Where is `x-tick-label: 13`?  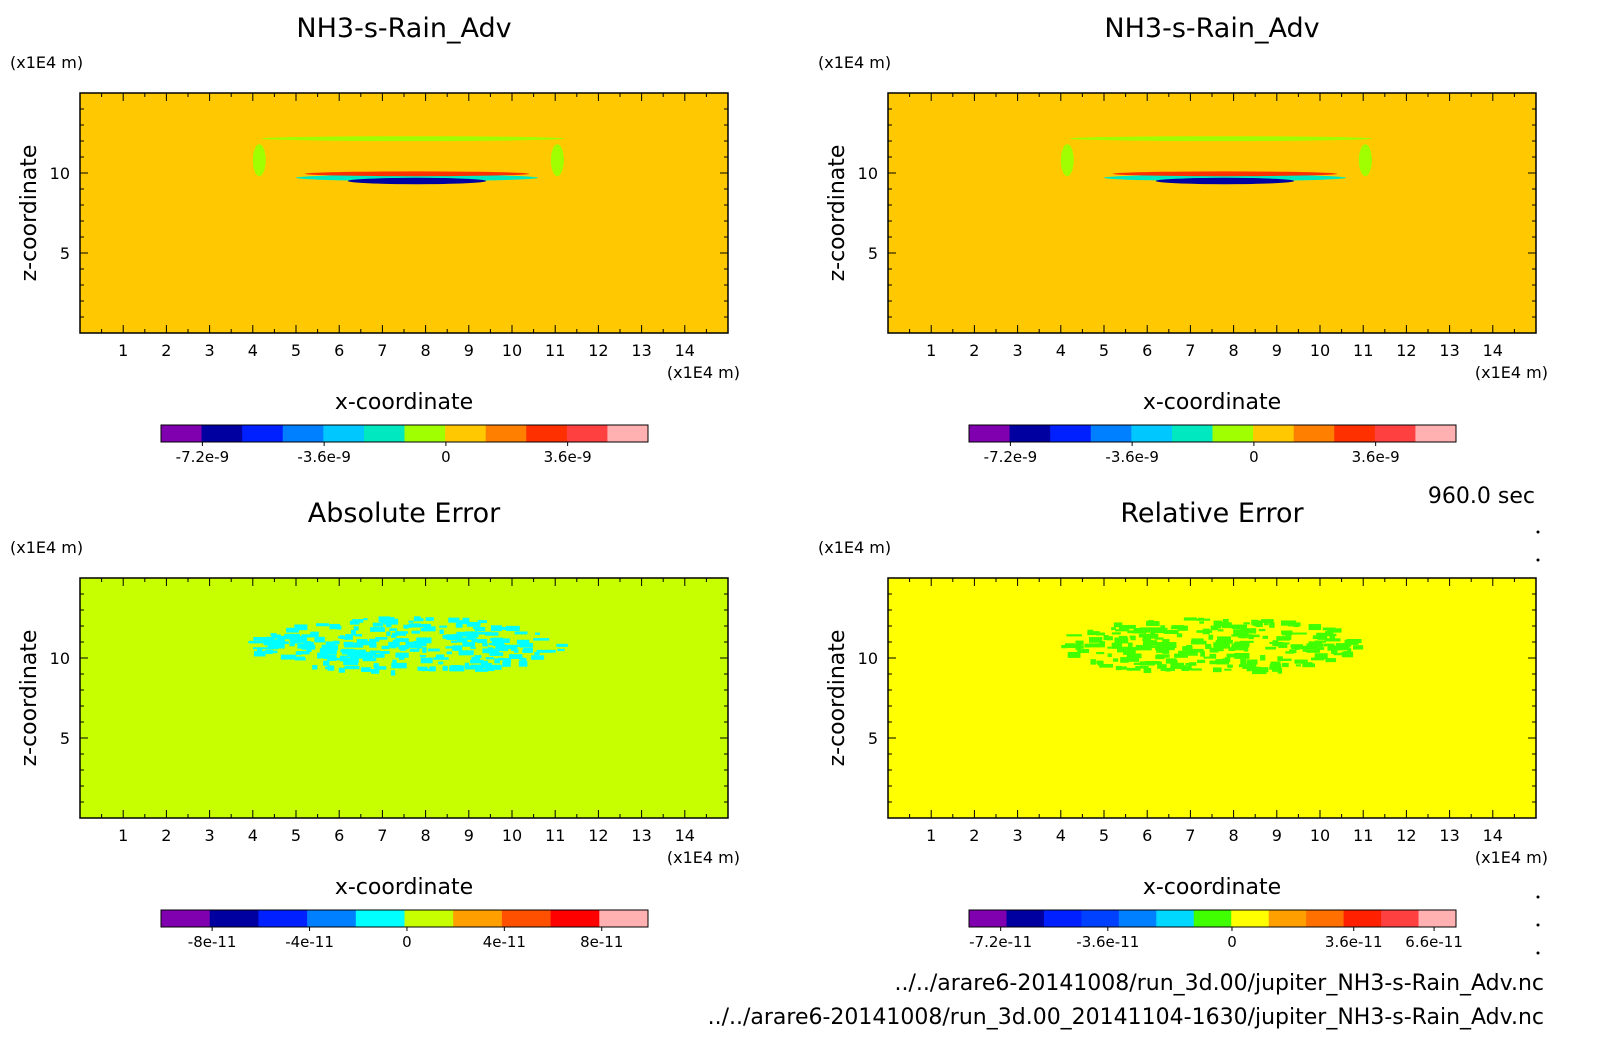
x-tick-label: 13 is located at coordinates (641, 835).